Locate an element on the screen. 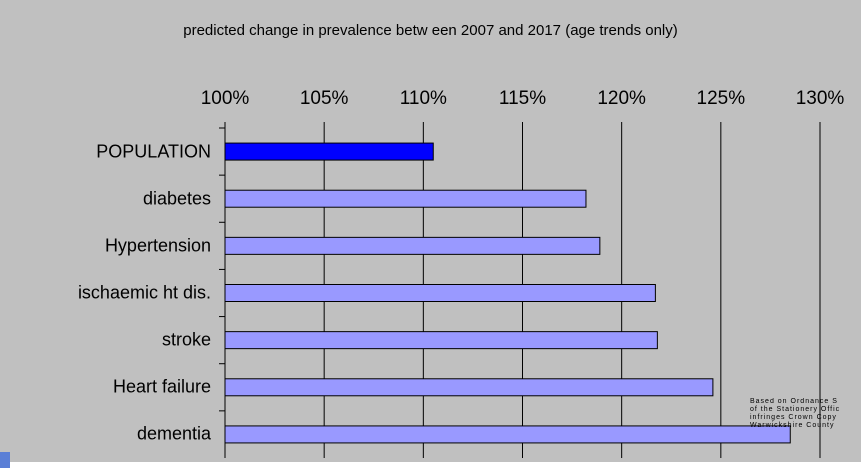 This screenshot has height=468, width=861. bottom-margin is located at coordinates (430, 465).